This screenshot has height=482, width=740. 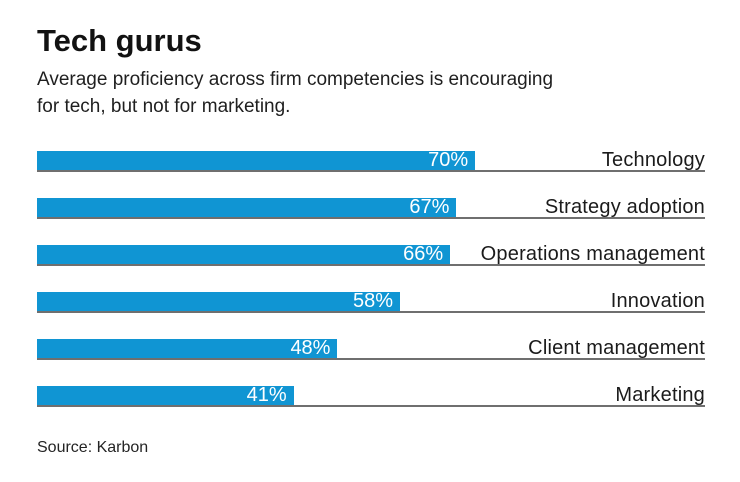 I want to click on bar: 67%, so click(x=247, y=207).